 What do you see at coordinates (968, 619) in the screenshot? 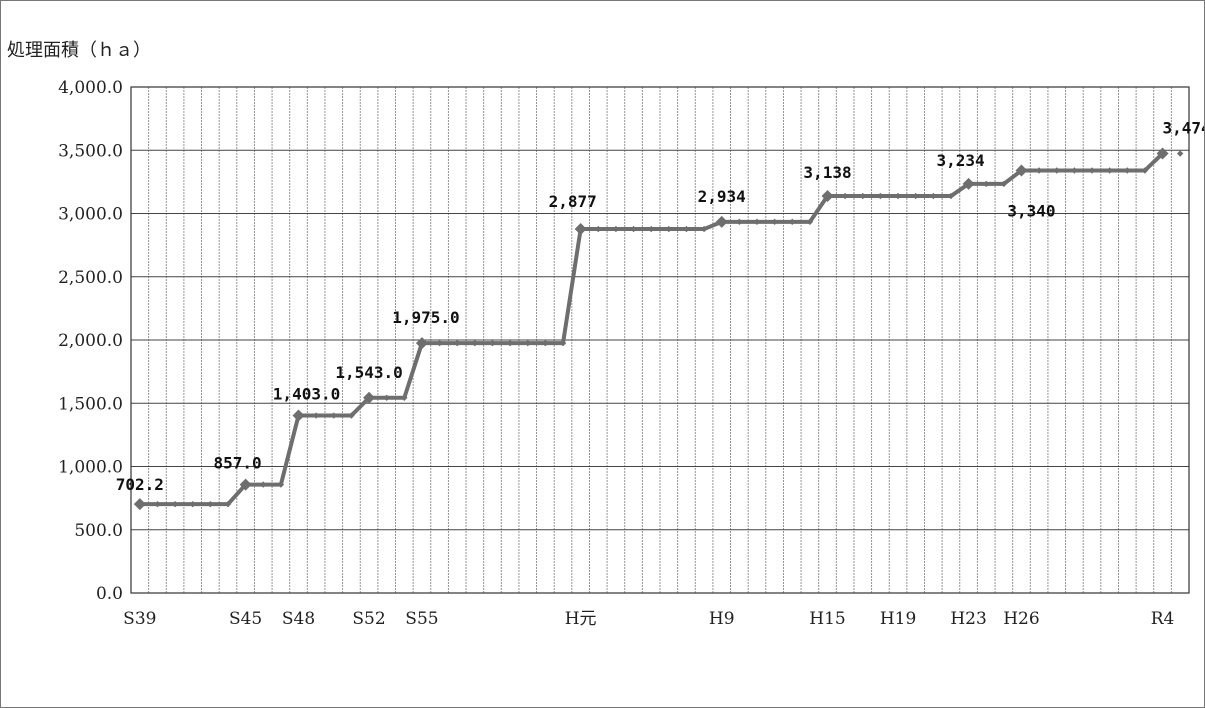
I see `x-tick-label: H23` at bounding box center [968, 619].